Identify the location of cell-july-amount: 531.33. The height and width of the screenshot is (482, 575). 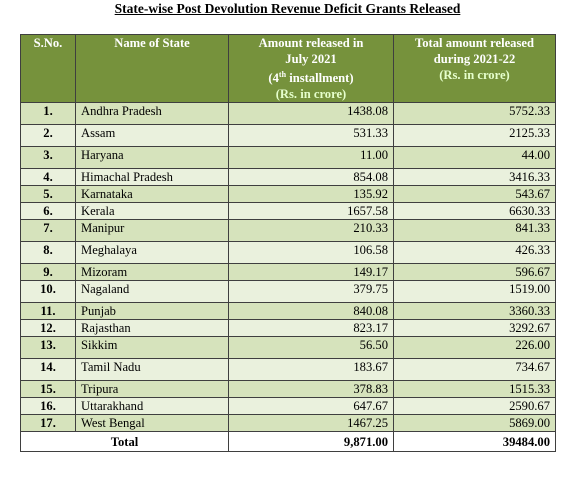
(311, 136).